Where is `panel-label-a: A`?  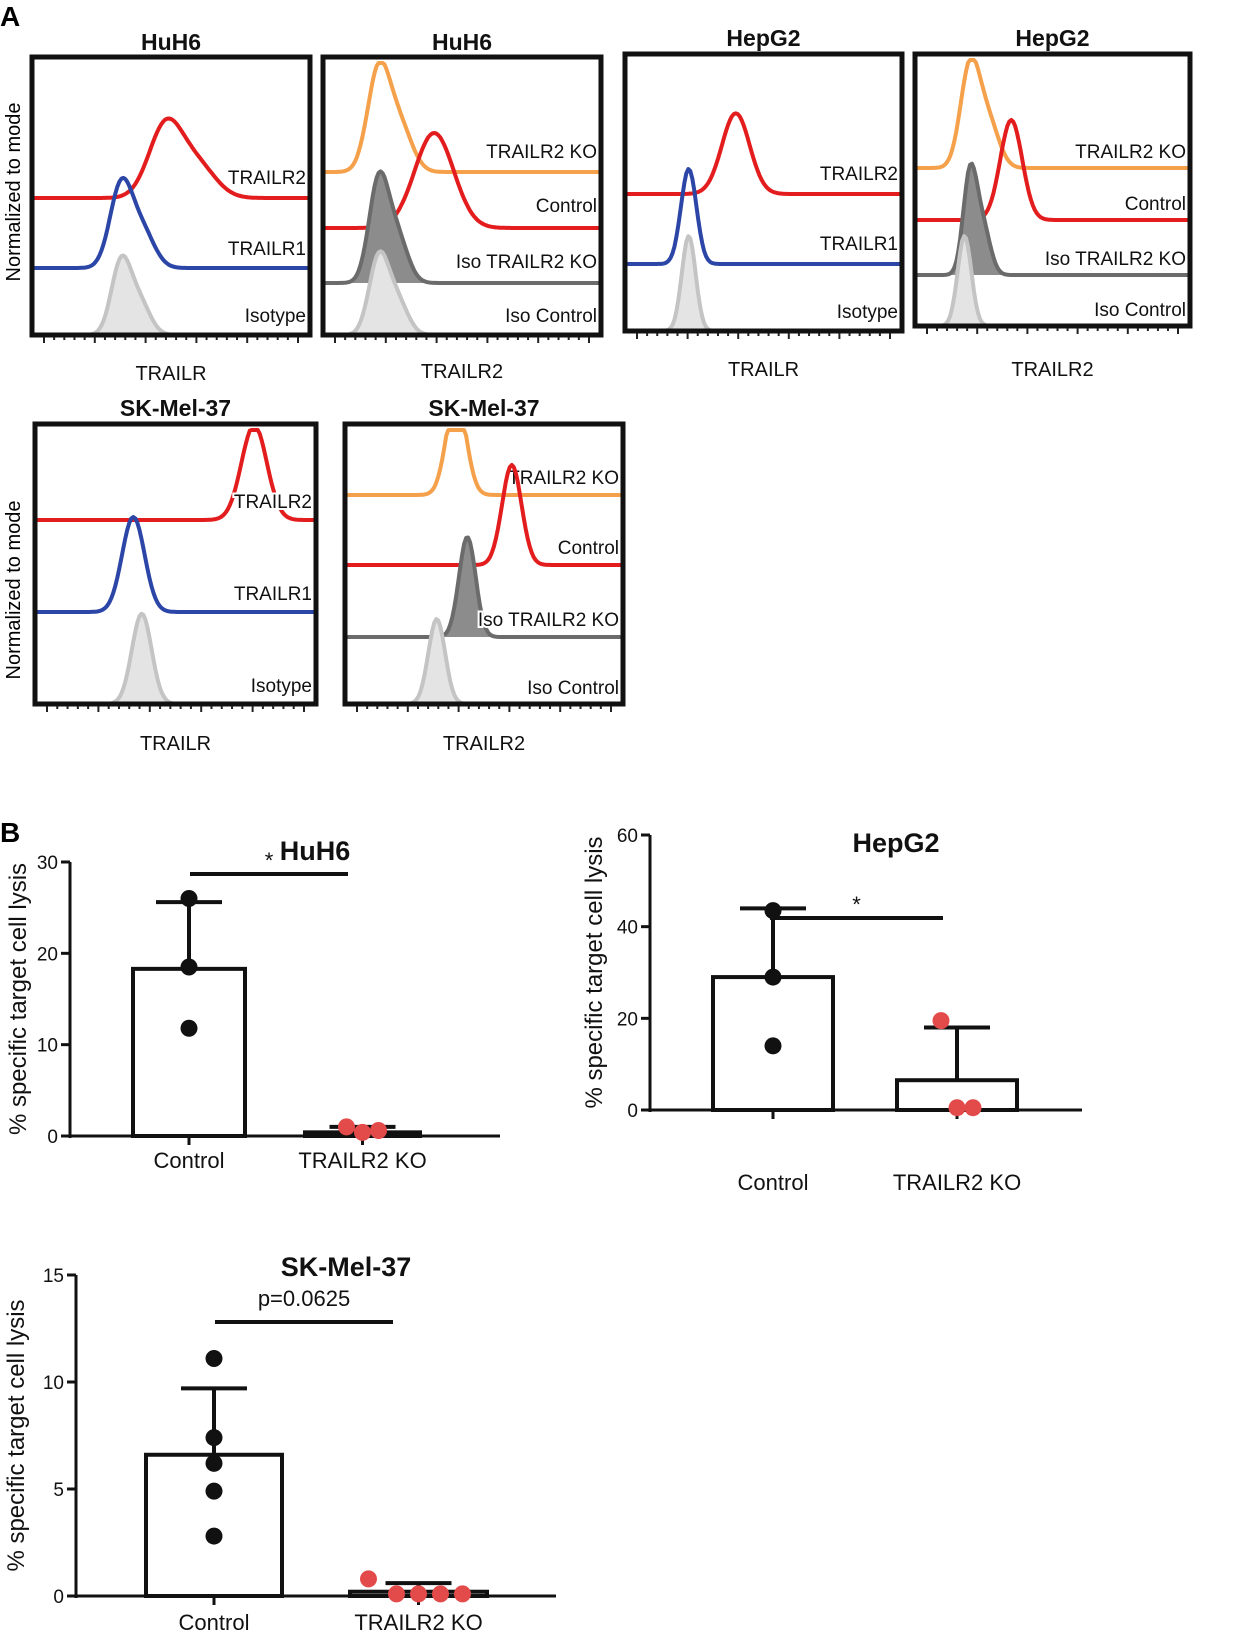
panel-label-a: A is located at coordinates (10, 16).